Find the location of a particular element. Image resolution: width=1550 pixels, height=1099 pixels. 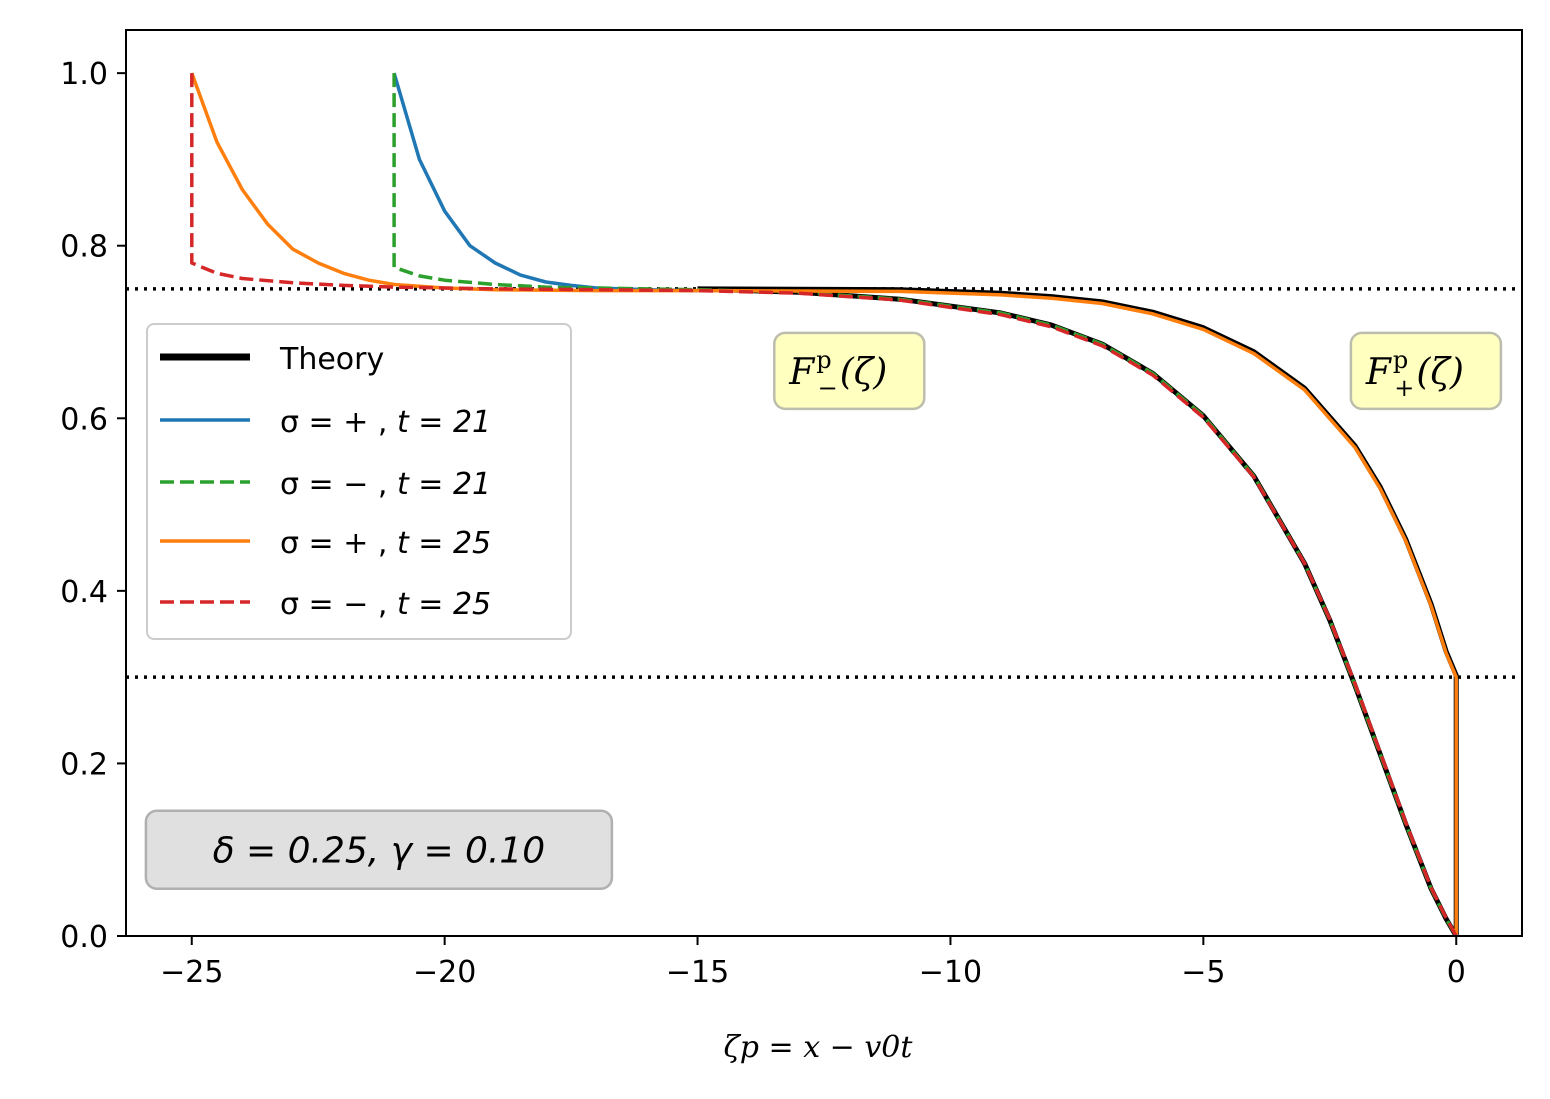

legend-label-sigma-minus-t25-time: t = 25 is located at coordinates (444, 604).